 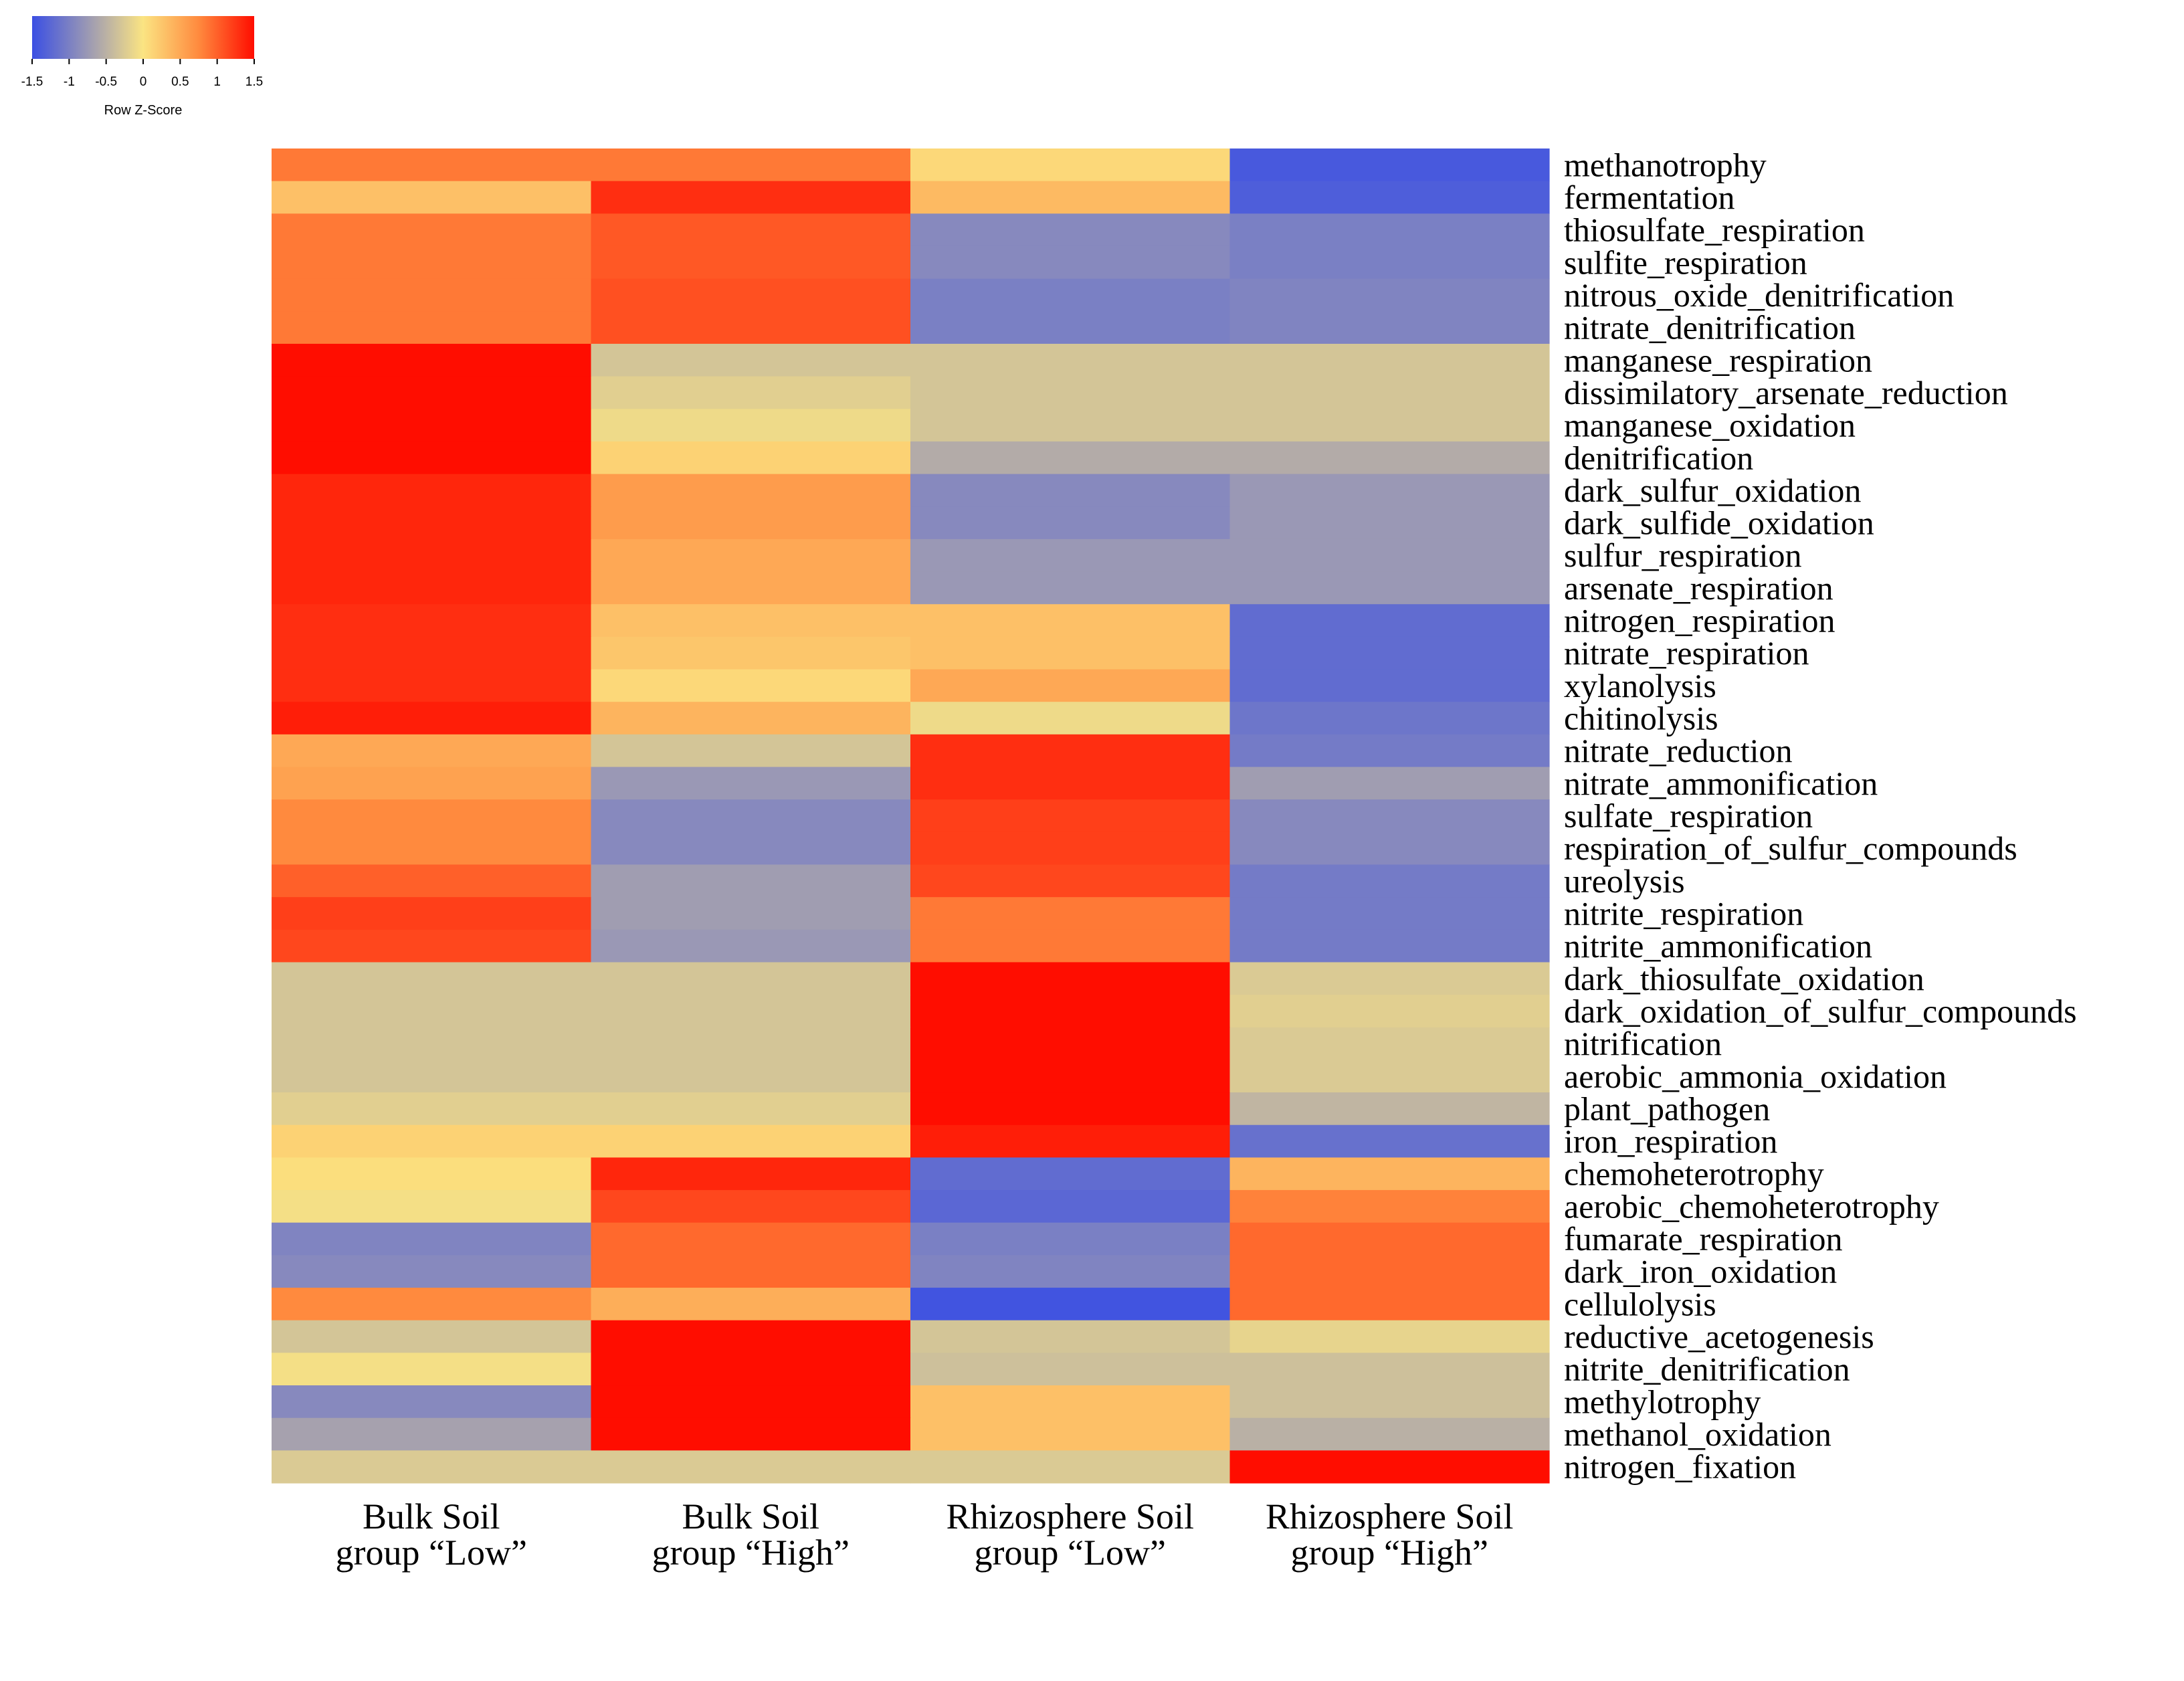 I want to click on row-label: aerobic_ammonia_oxidation, so click(x=1755, y=1076).